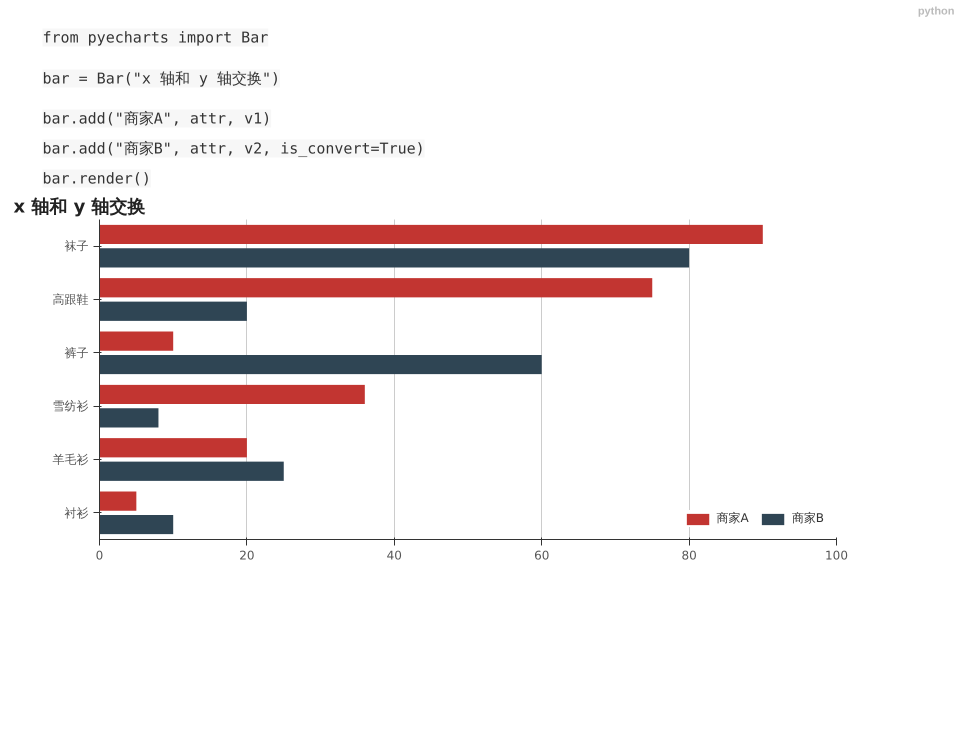 The width and height of the screenshot is (968, 746). I want to click on x-tick-label: 80, so click(689, 555).